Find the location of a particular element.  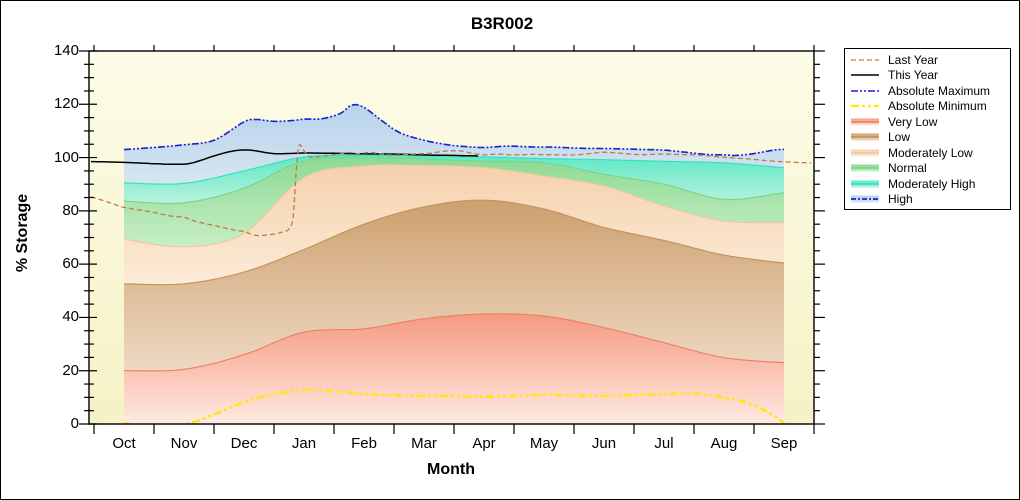

legend-item-moderately-high: Moderately High is located at coordinates (930, 184).